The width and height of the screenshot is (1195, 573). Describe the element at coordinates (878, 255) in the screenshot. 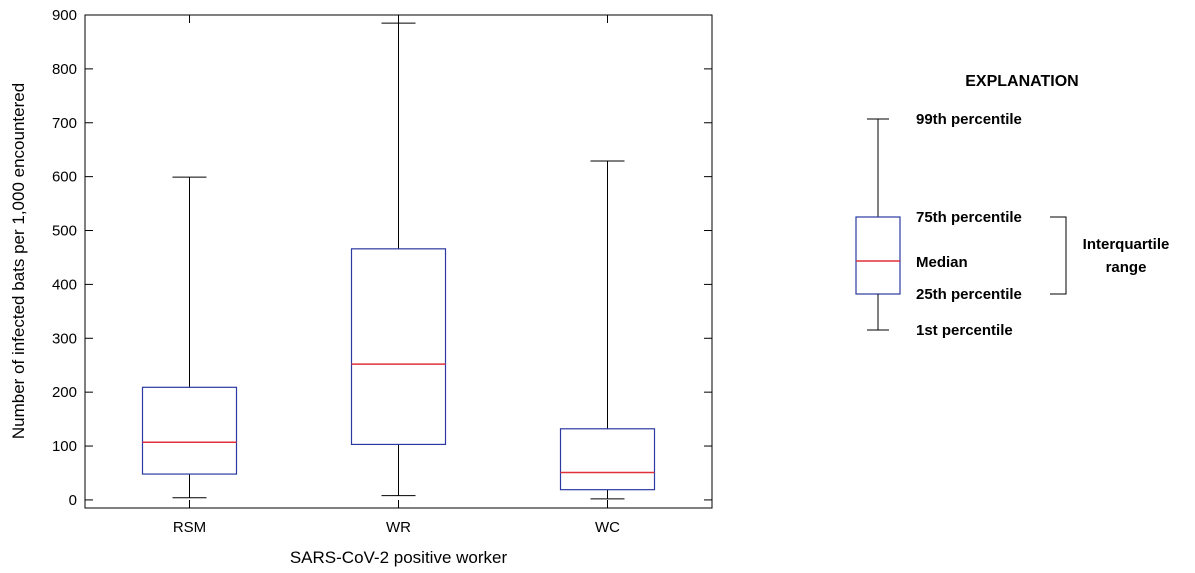

I see `legend-box` at that location.